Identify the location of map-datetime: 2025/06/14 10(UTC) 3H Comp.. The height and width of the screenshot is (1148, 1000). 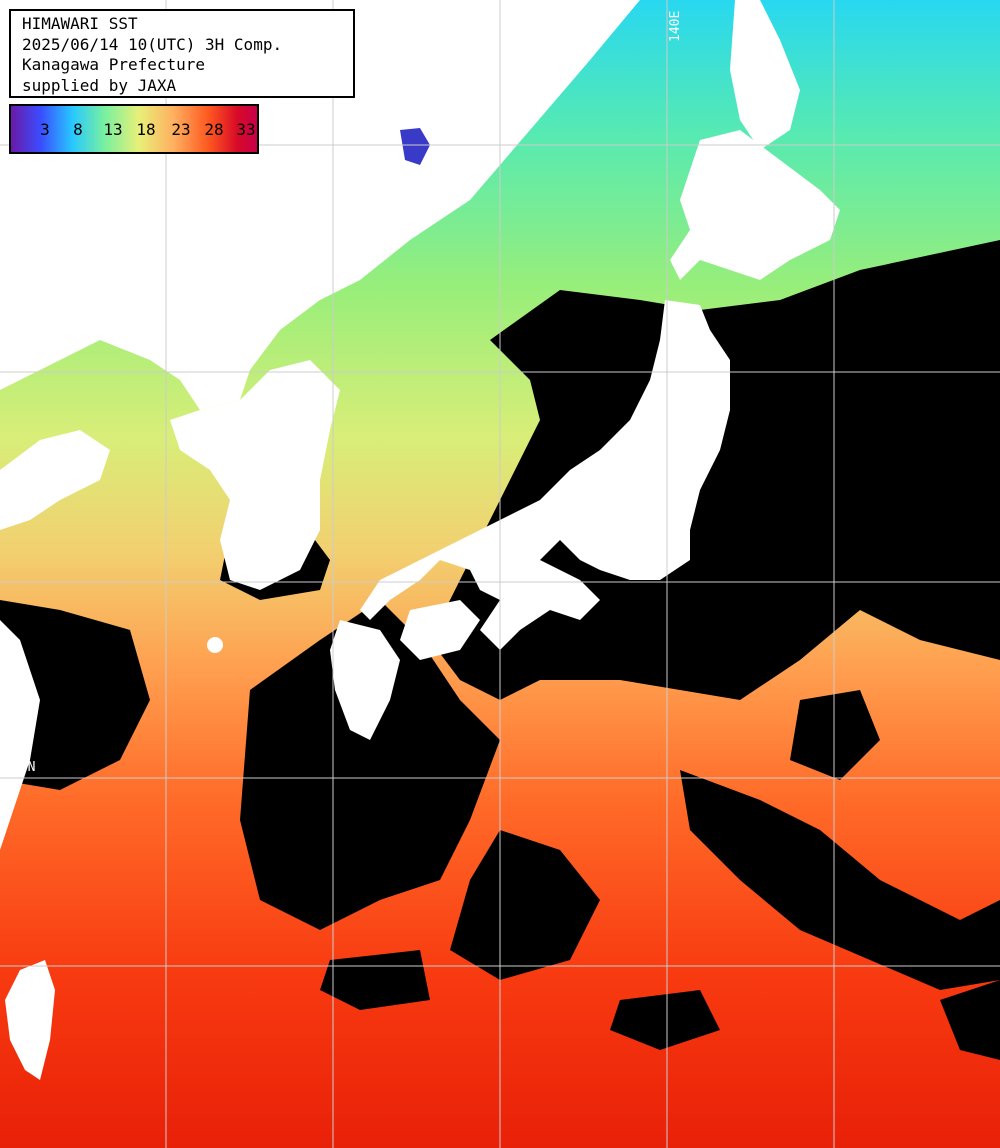
(152, 44).